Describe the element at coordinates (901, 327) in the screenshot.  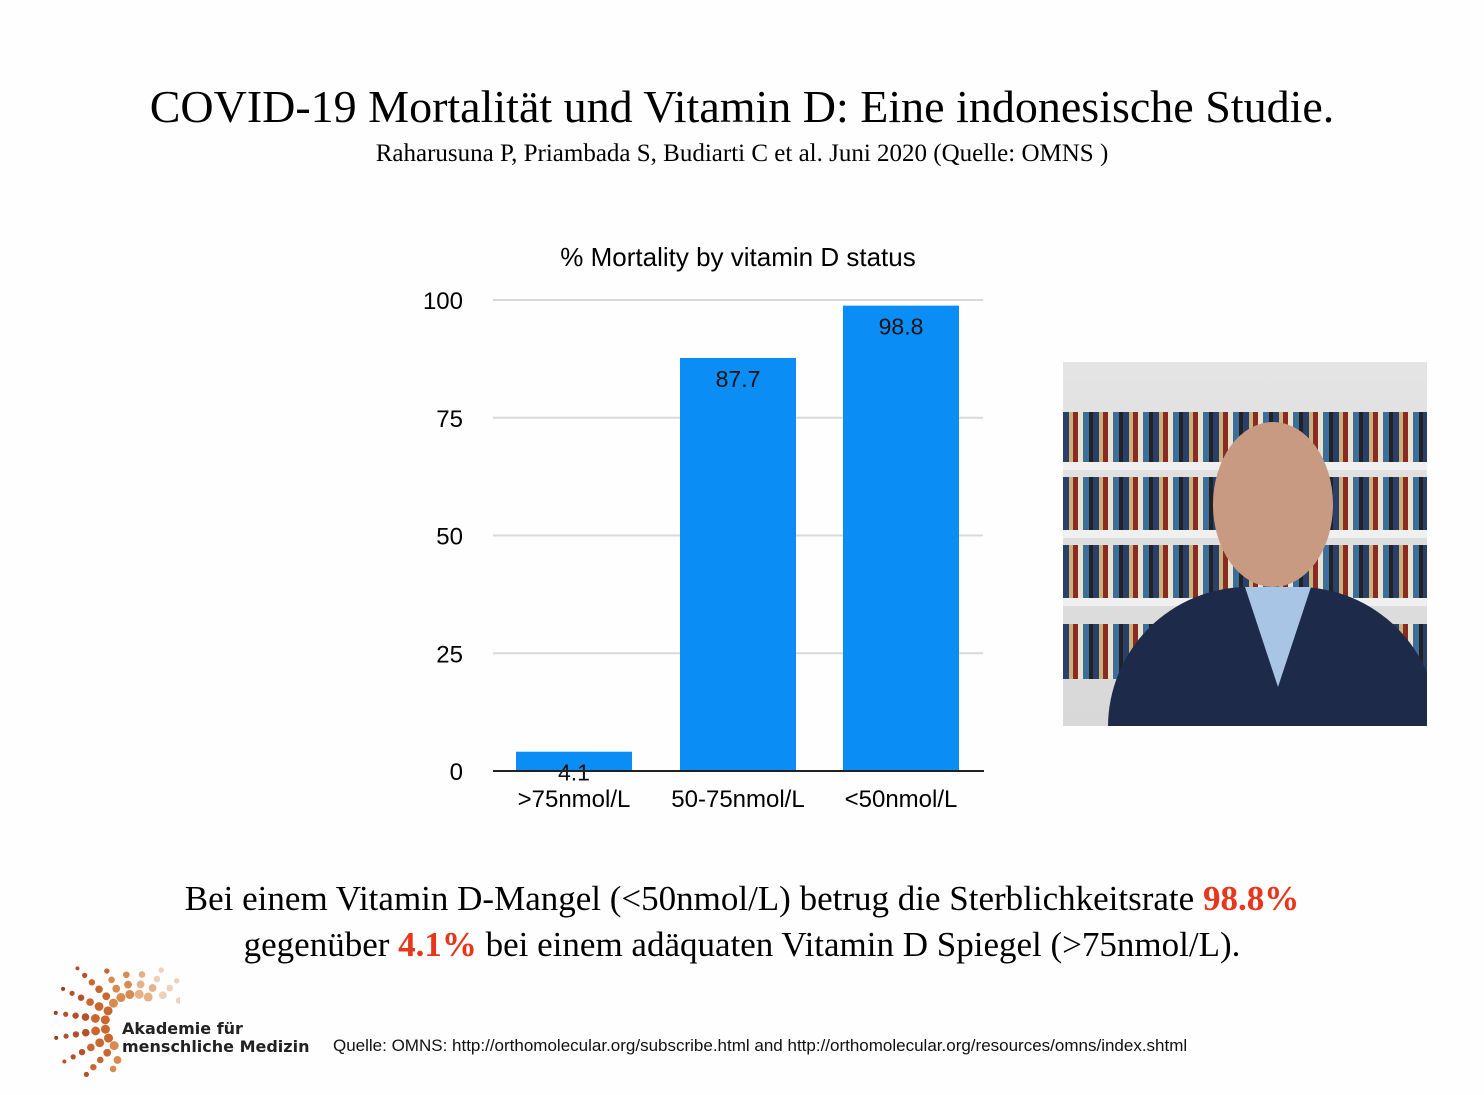
I see `bar-data-label: 98.8` at that location.